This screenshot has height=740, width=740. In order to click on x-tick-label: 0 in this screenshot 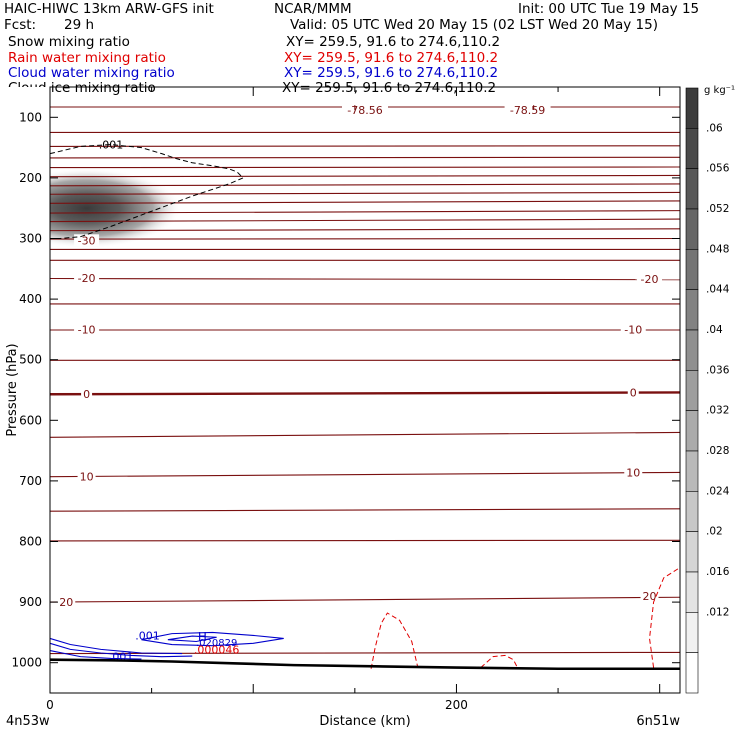, I will do `click(50, 705)`.